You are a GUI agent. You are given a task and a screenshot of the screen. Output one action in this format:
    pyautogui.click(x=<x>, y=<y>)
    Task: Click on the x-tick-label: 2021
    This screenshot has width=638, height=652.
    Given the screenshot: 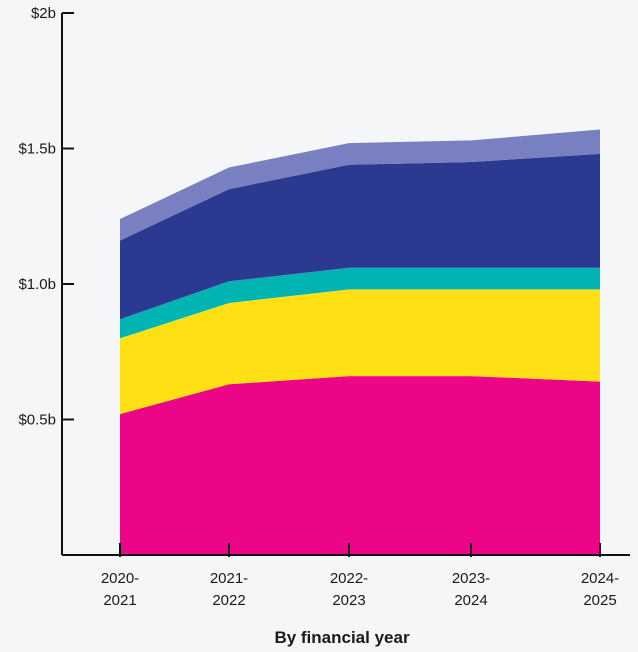 What is the action you would take?
    pyautogui.click(x=119, y=600)
    